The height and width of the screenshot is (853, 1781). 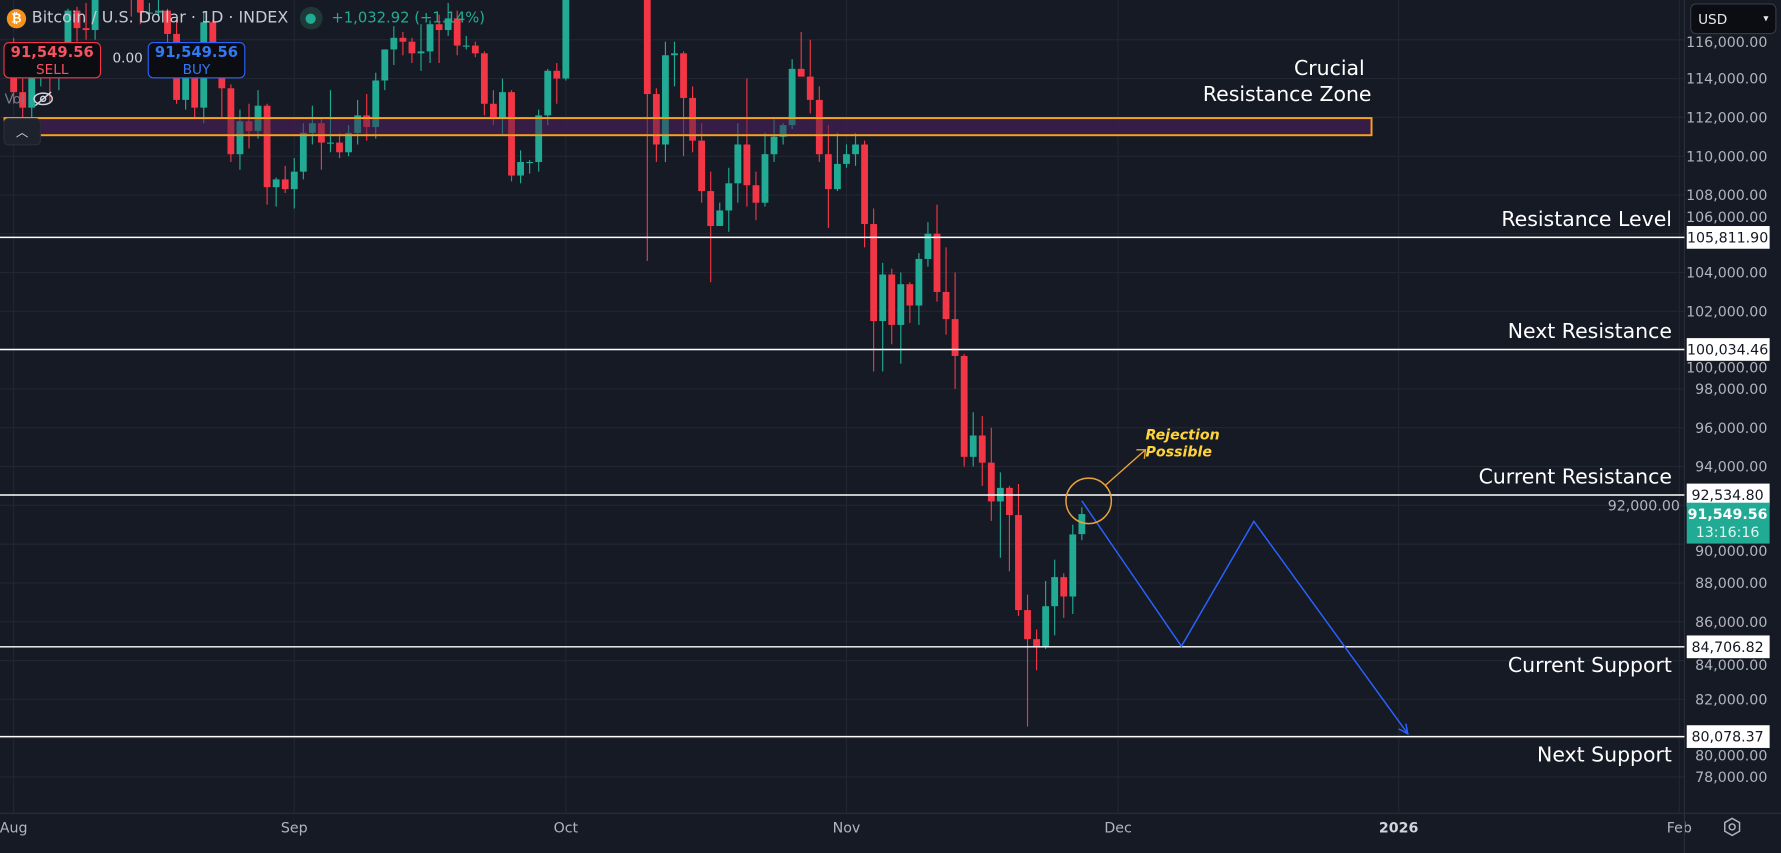 What do you see at coordinates (1182, 436) in the screenshot?
I see `annotation-line1: Rejection` at bounding box center [1182, 436].